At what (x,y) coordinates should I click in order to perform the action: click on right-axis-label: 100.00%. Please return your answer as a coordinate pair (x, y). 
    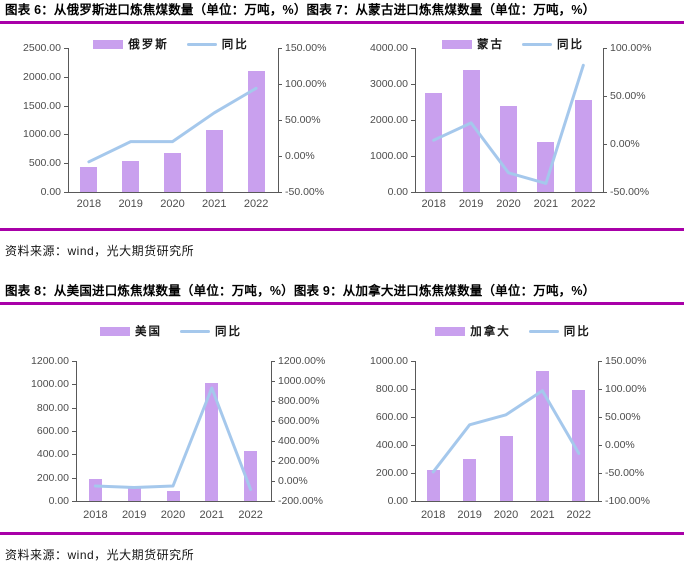
    Looking at the image, I should click on (306, 84).